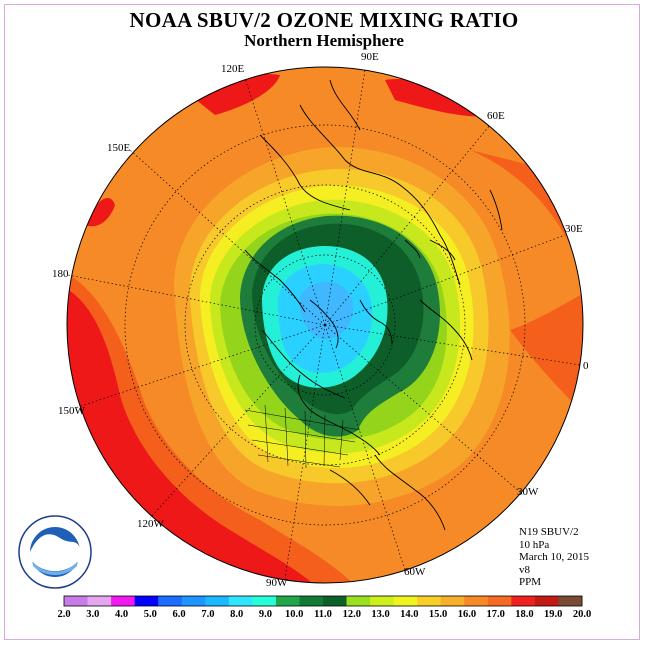 Image resolution: width=648 pixels, height=648 pixels. Describe the element at coordinates (528, 492) in the screenshot. I see `lon-label-30w: 30W` at that location.